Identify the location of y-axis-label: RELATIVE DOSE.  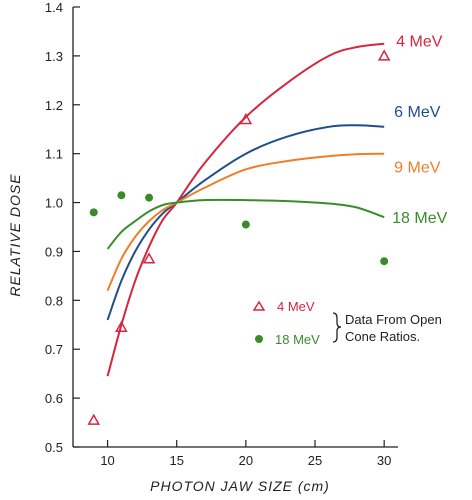
(15, 234).